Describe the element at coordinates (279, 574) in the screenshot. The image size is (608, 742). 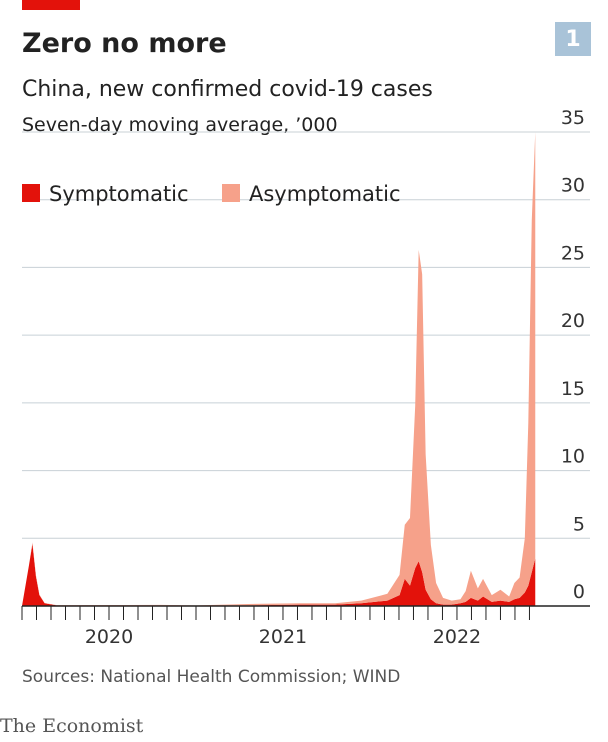
I see `area` at that location.